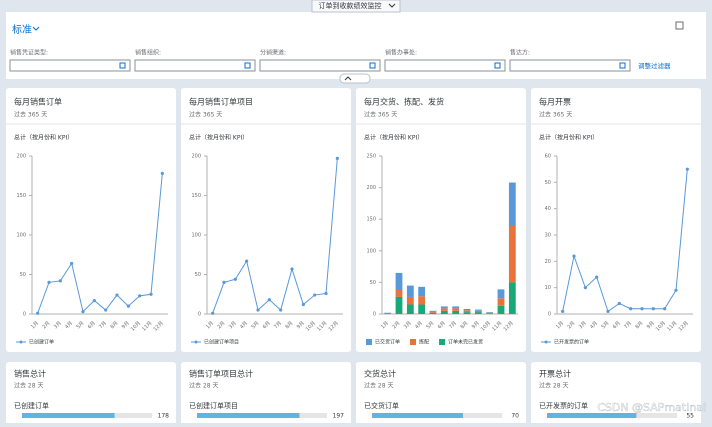 The height and width of the screenshot is (427, 712). Describe the element at coordinates (31, 405) in the screenshot. I see `kpi-label: 已创建订单` at that location.